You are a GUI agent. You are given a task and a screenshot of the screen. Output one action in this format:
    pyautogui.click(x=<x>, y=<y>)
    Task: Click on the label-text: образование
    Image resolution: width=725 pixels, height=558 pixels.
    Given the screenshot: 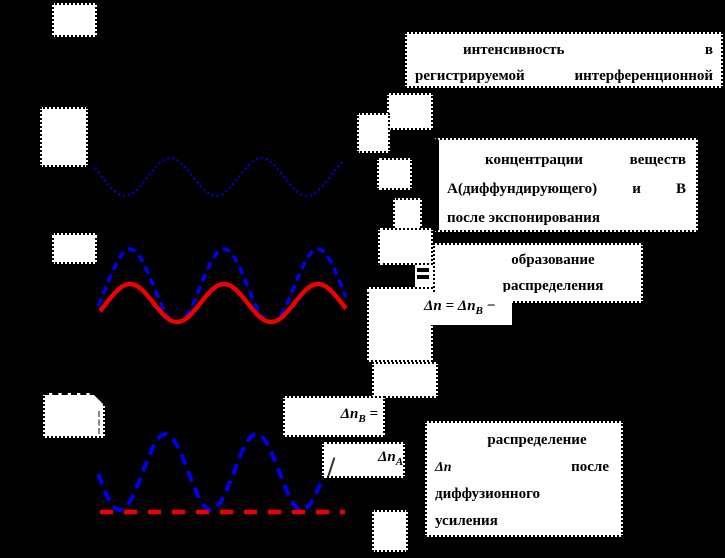 What is the action you would take?
    pyautogui.click(x=553, y=260)
    